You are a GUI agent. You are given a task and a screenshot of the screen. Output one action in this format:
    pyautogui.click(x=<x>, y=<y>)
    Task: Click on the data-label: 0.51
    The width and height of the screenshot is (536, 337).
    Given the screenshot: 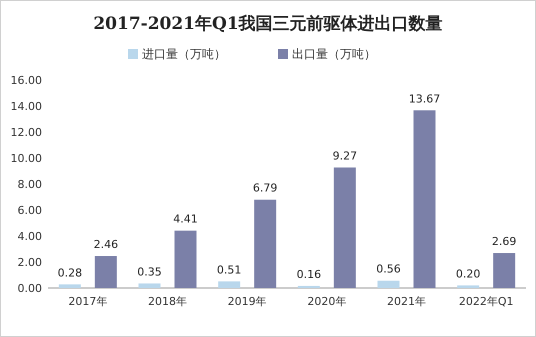 What is the action you would take?
    pyautogui.click(x=229, y=269)
    